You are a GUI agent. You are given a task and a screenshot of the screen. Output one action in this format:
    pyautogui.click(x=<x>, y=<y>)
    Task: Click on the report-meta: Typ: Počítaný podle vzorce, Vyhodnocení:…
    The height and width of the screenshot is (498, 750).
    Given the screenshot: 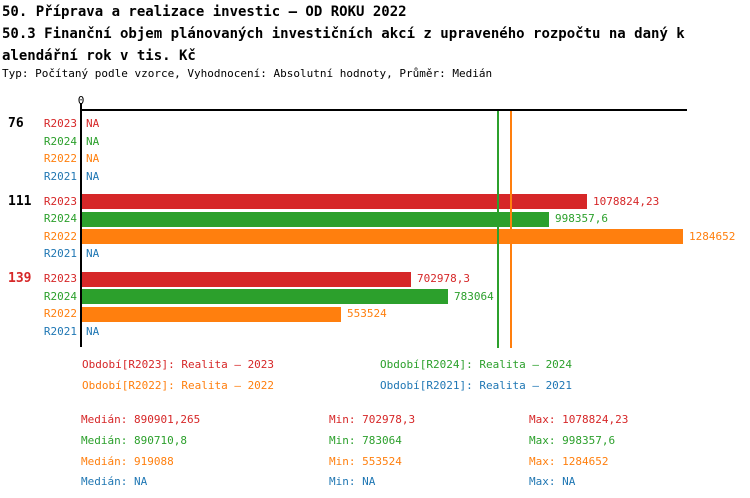 What is the action you would take?
    pyautogui.click(x=247, y=73)
    